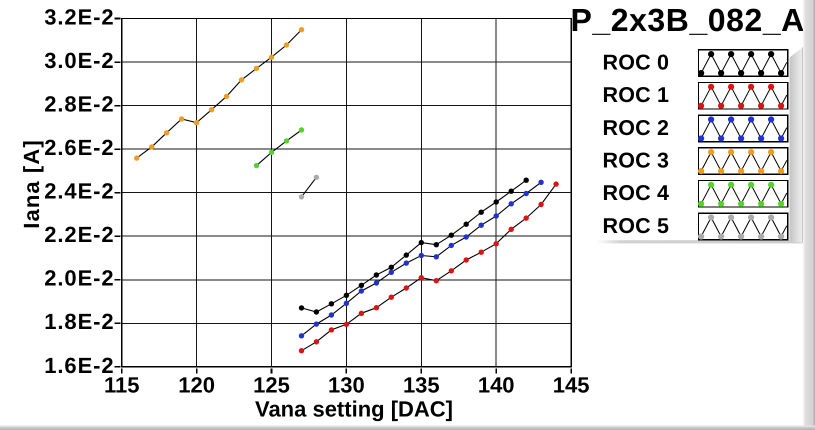 The height and width of the screenshot is (430, 815). I want to click on svg-text: Iana [A], so click(31, 183).